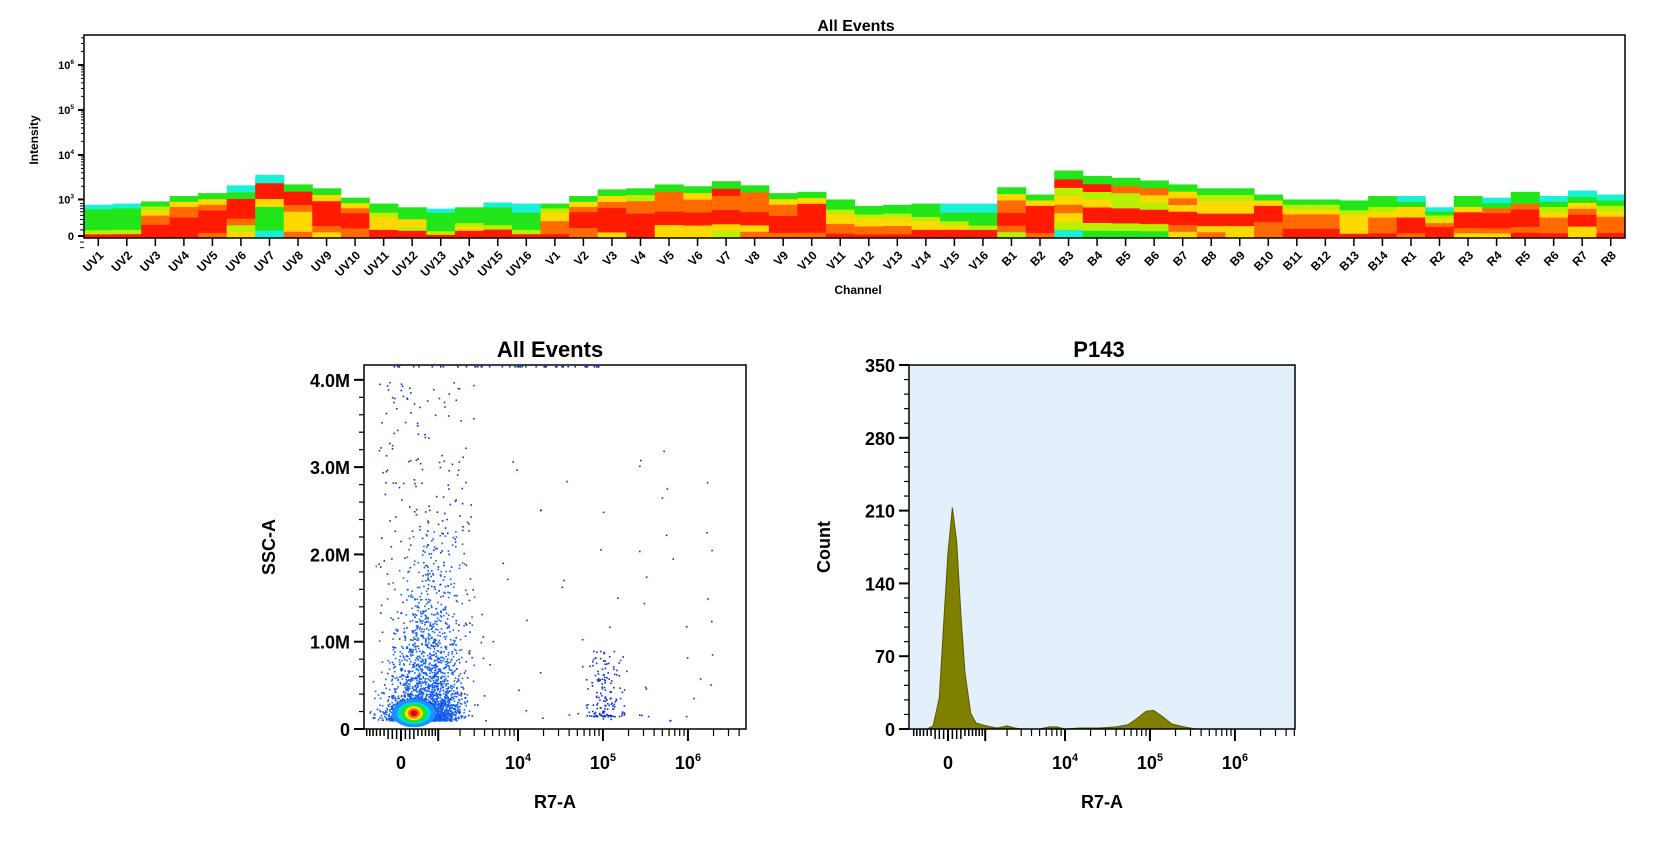 This screenshot has height=858, width=1668. Describe the element at coordinates (1094, 258) in the screenshot. I see `channel-label: B4` at that location.